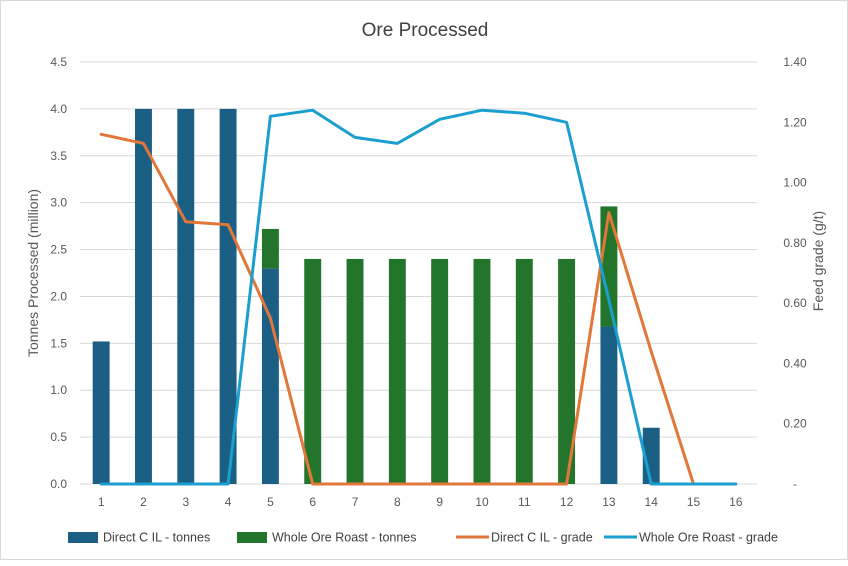 This screenshot has height=566, width=848. Describe the element at coordinates (795, 122) in the screenshot. I see `y2-tick-label: 1.20` at that location.